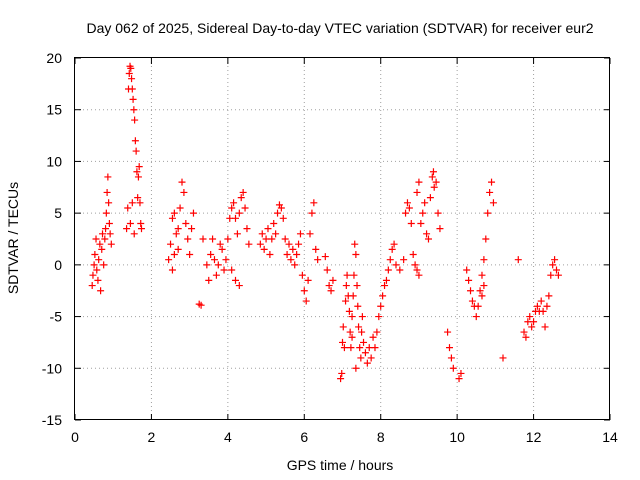 This screenshot has height=480, width=640. Describe the element at coordinates (54, 161) in the screenshot. I see `y-tick-label: 10` at that location.